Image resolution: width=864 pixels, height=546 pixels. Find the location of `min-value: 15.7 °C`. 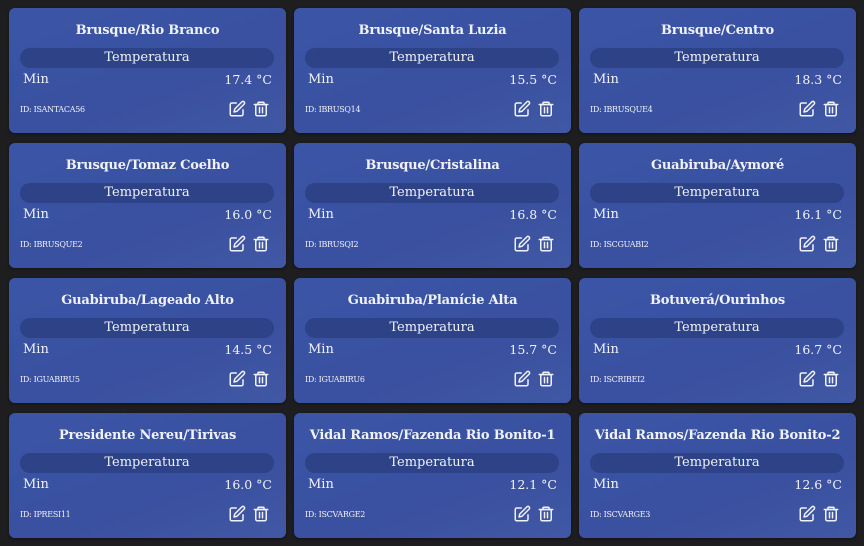

min-value: 15.7 °C is located at coordinates (533, 349).